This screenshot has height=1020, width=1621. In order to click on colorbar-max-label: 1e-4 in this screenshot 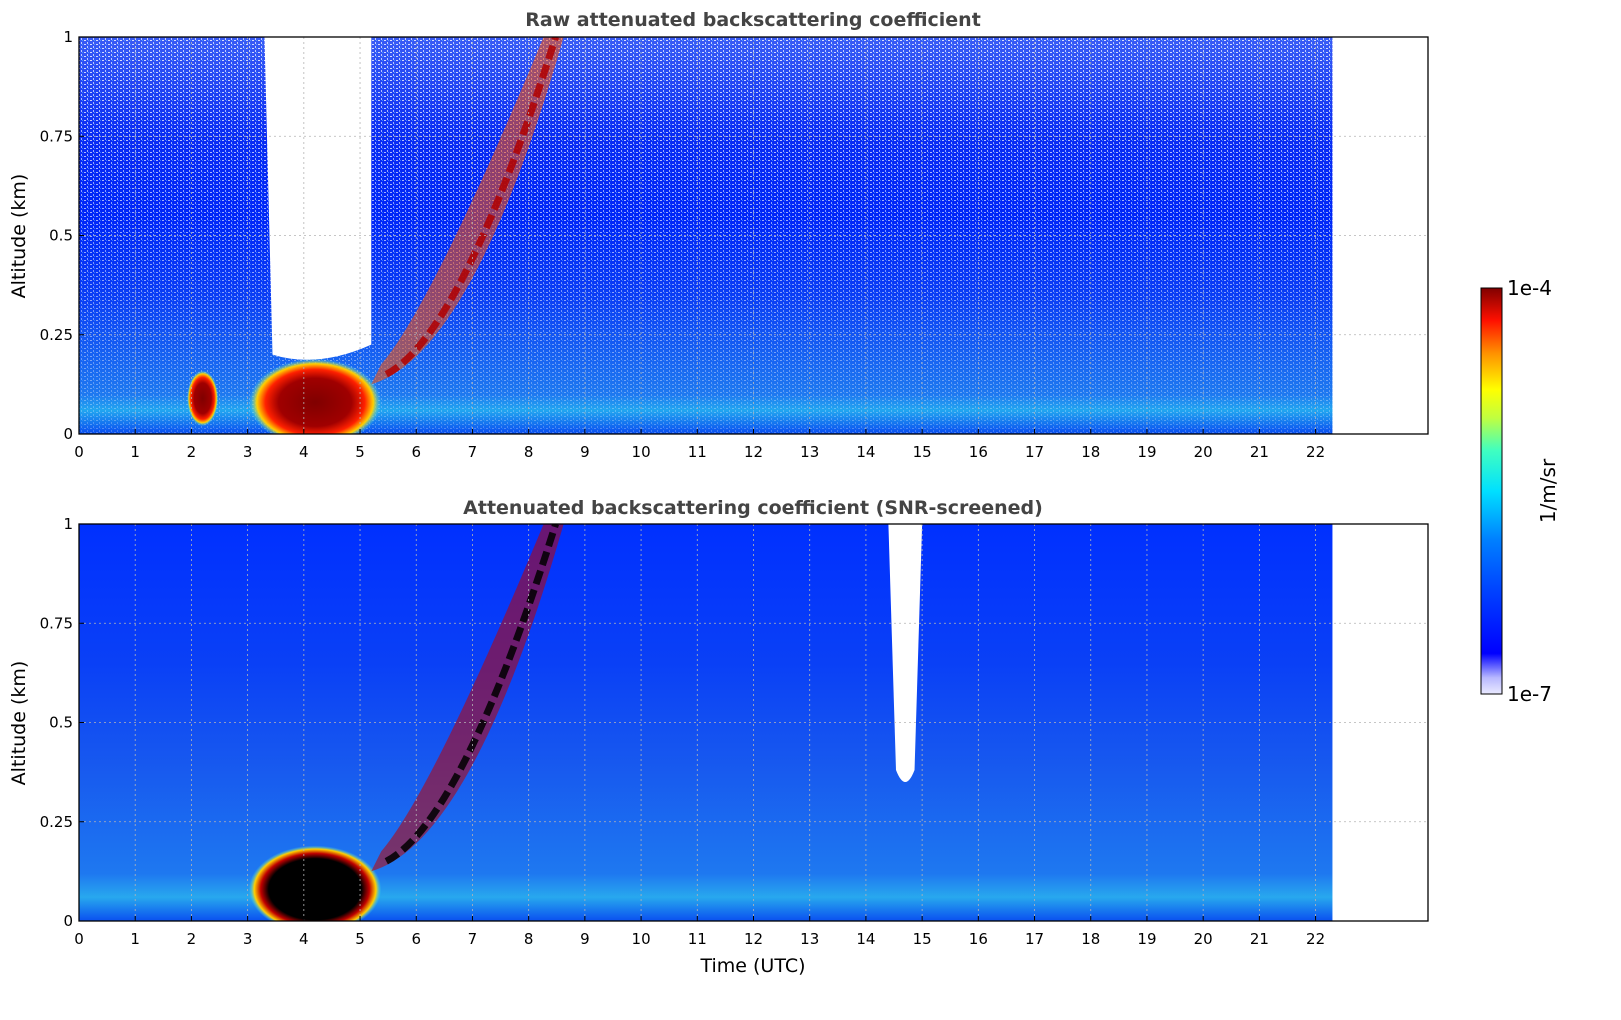, I will do `click(1529, 288)`.